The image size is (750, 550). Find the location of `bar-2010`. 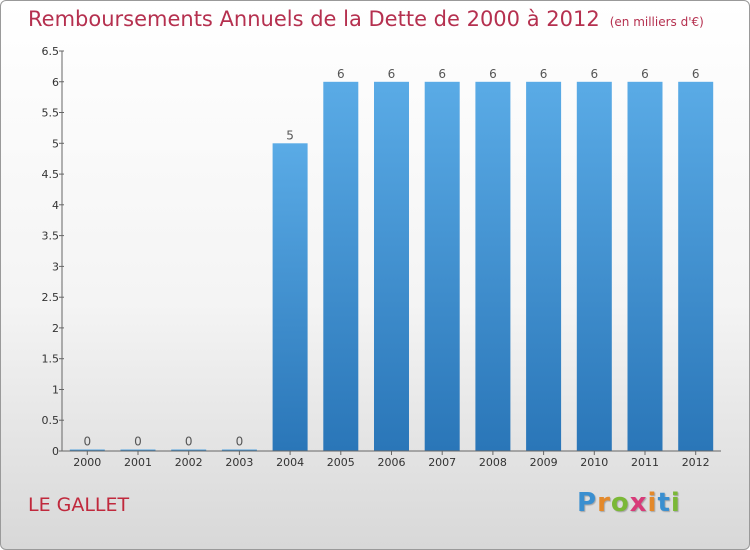

bar-2010 is located at coordinates (594, 266).